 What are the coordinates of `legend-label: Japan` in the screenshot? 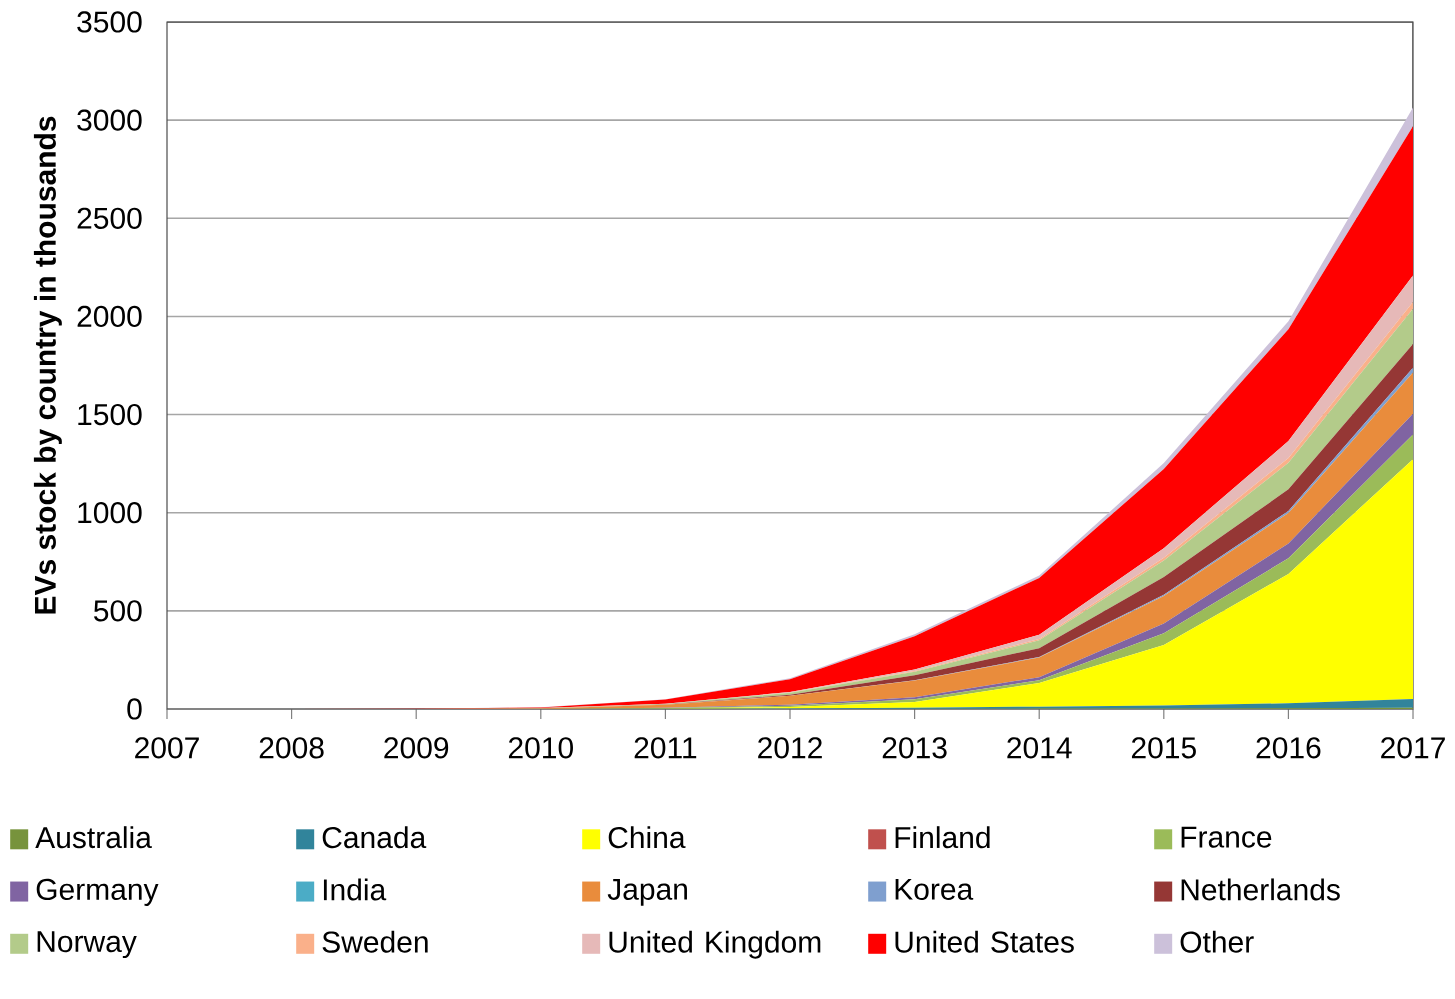 It's located at (647, 892).